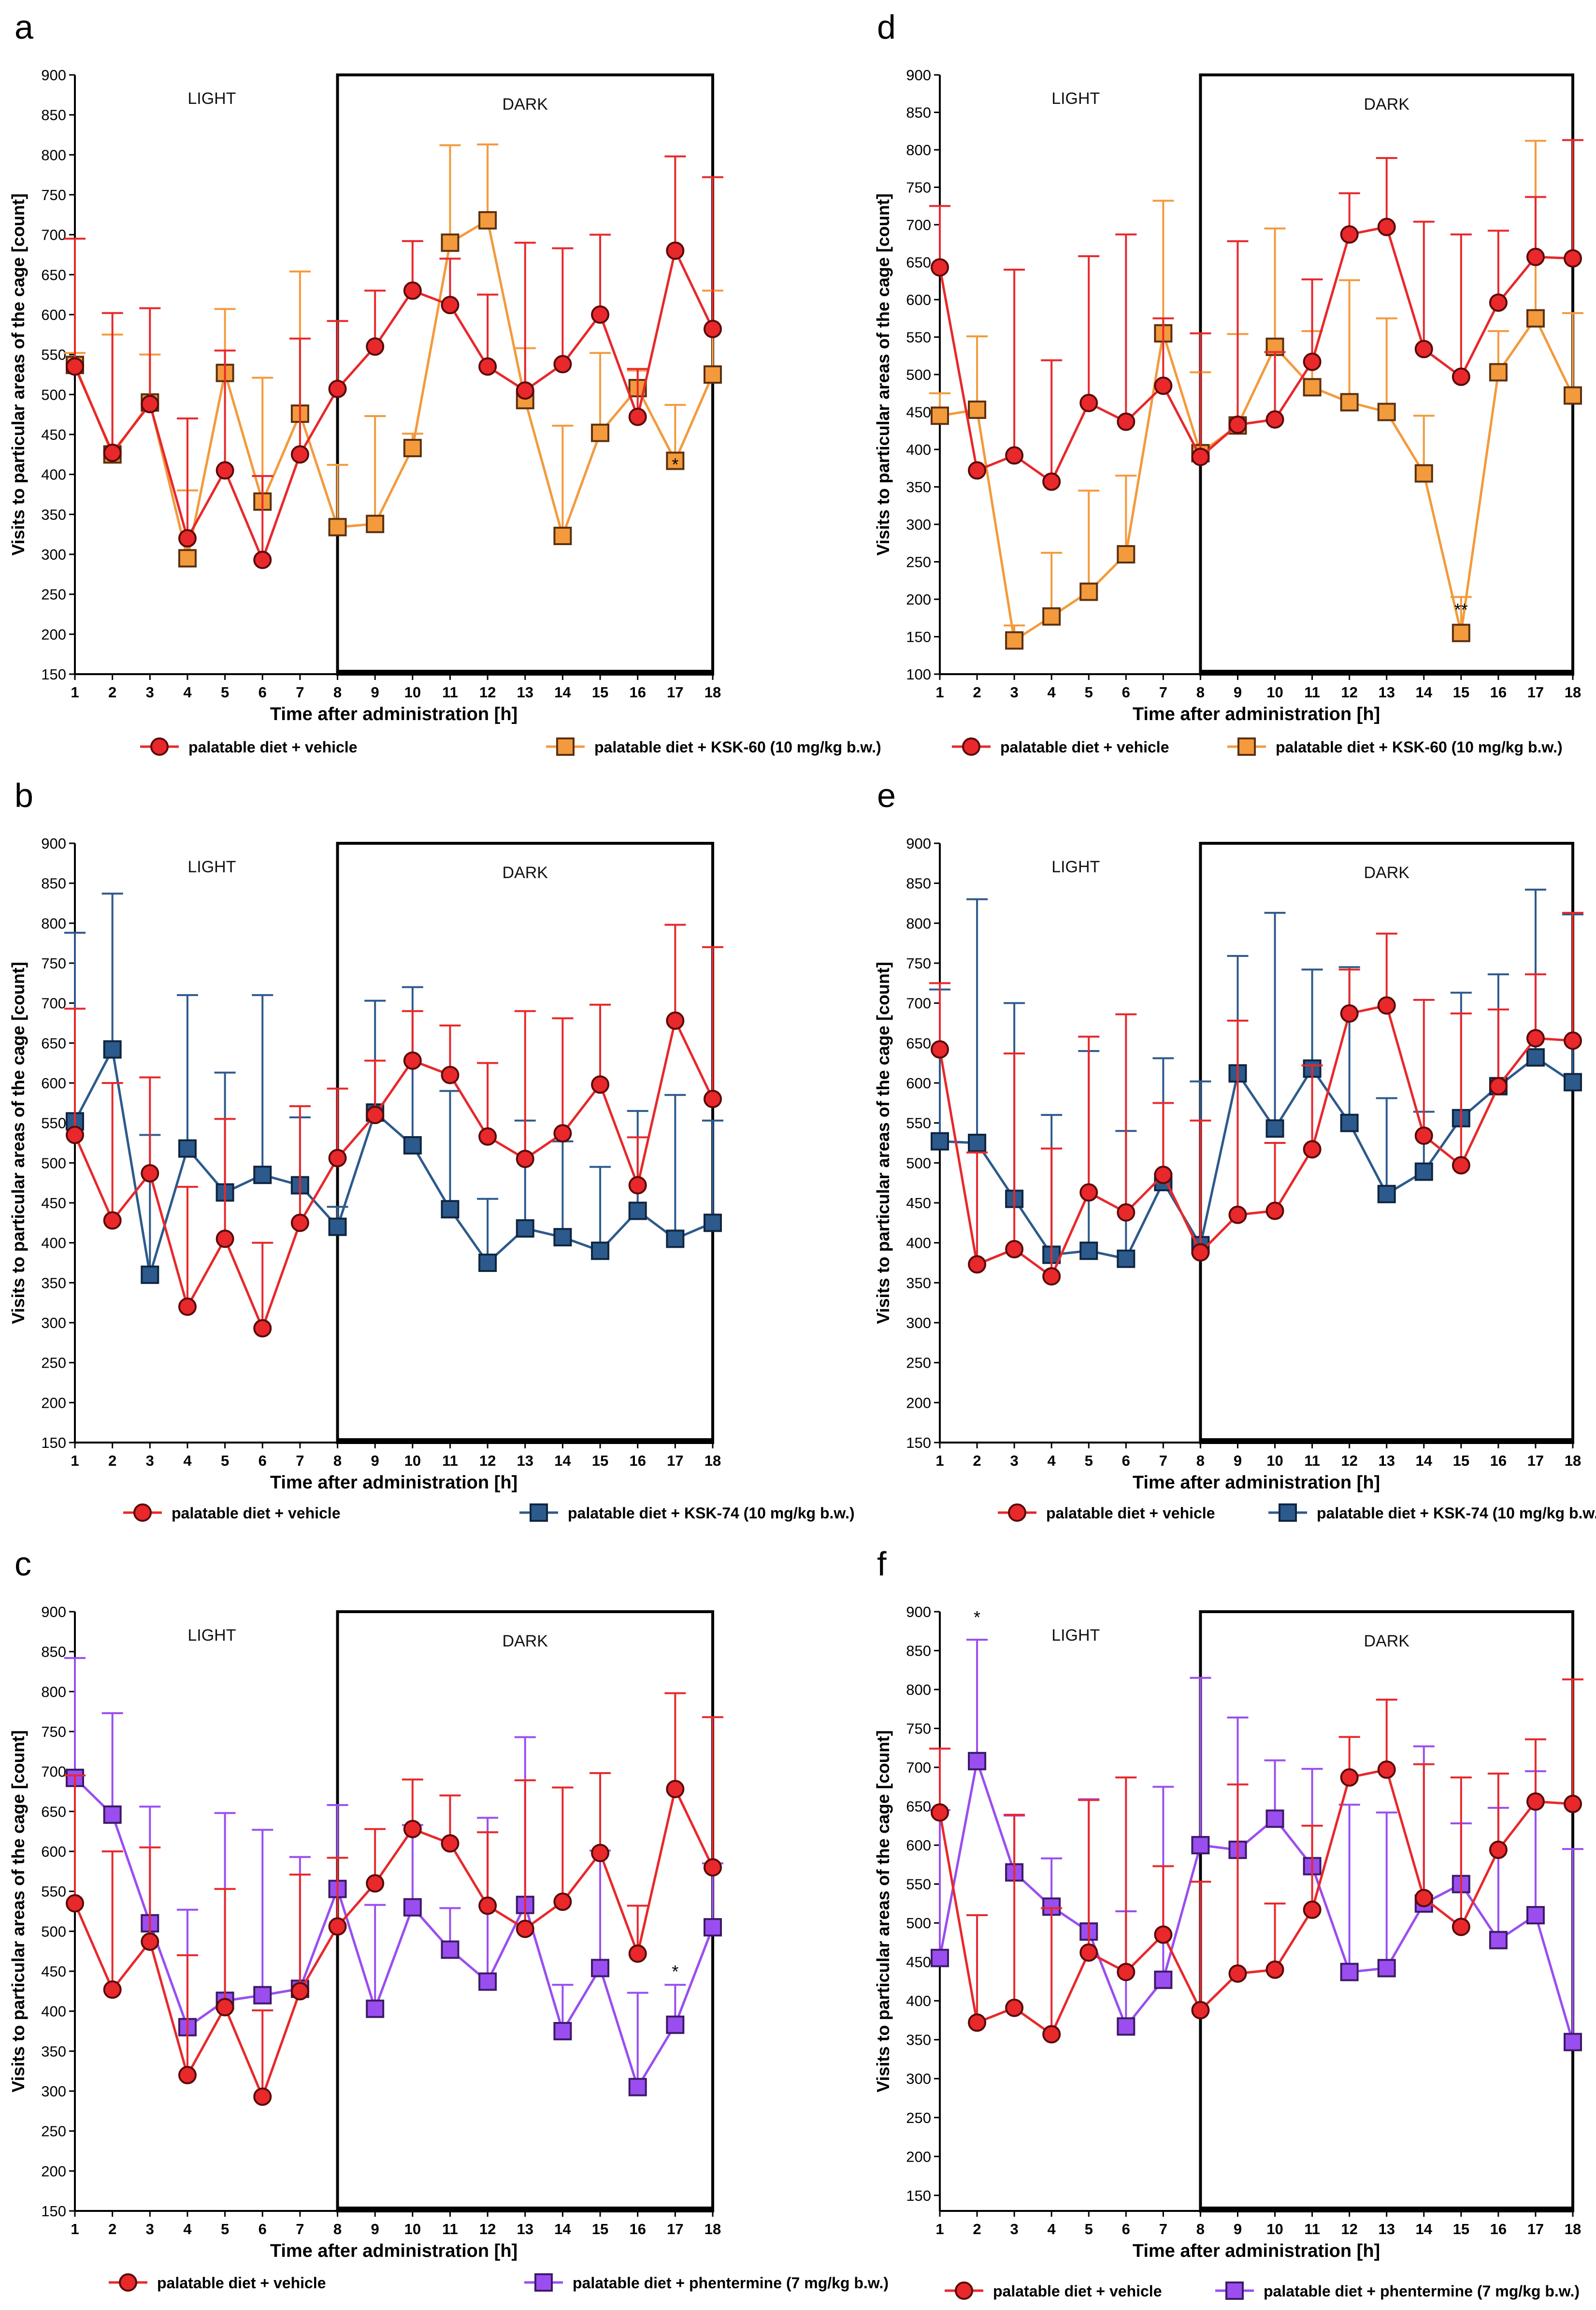 The width and height of the screenshot is (1596, 2310). What do you see at coordinates (1274, 2229) in the screenshot?
I see `x-tick-label: 10` at bounding box center [1274, 2229].